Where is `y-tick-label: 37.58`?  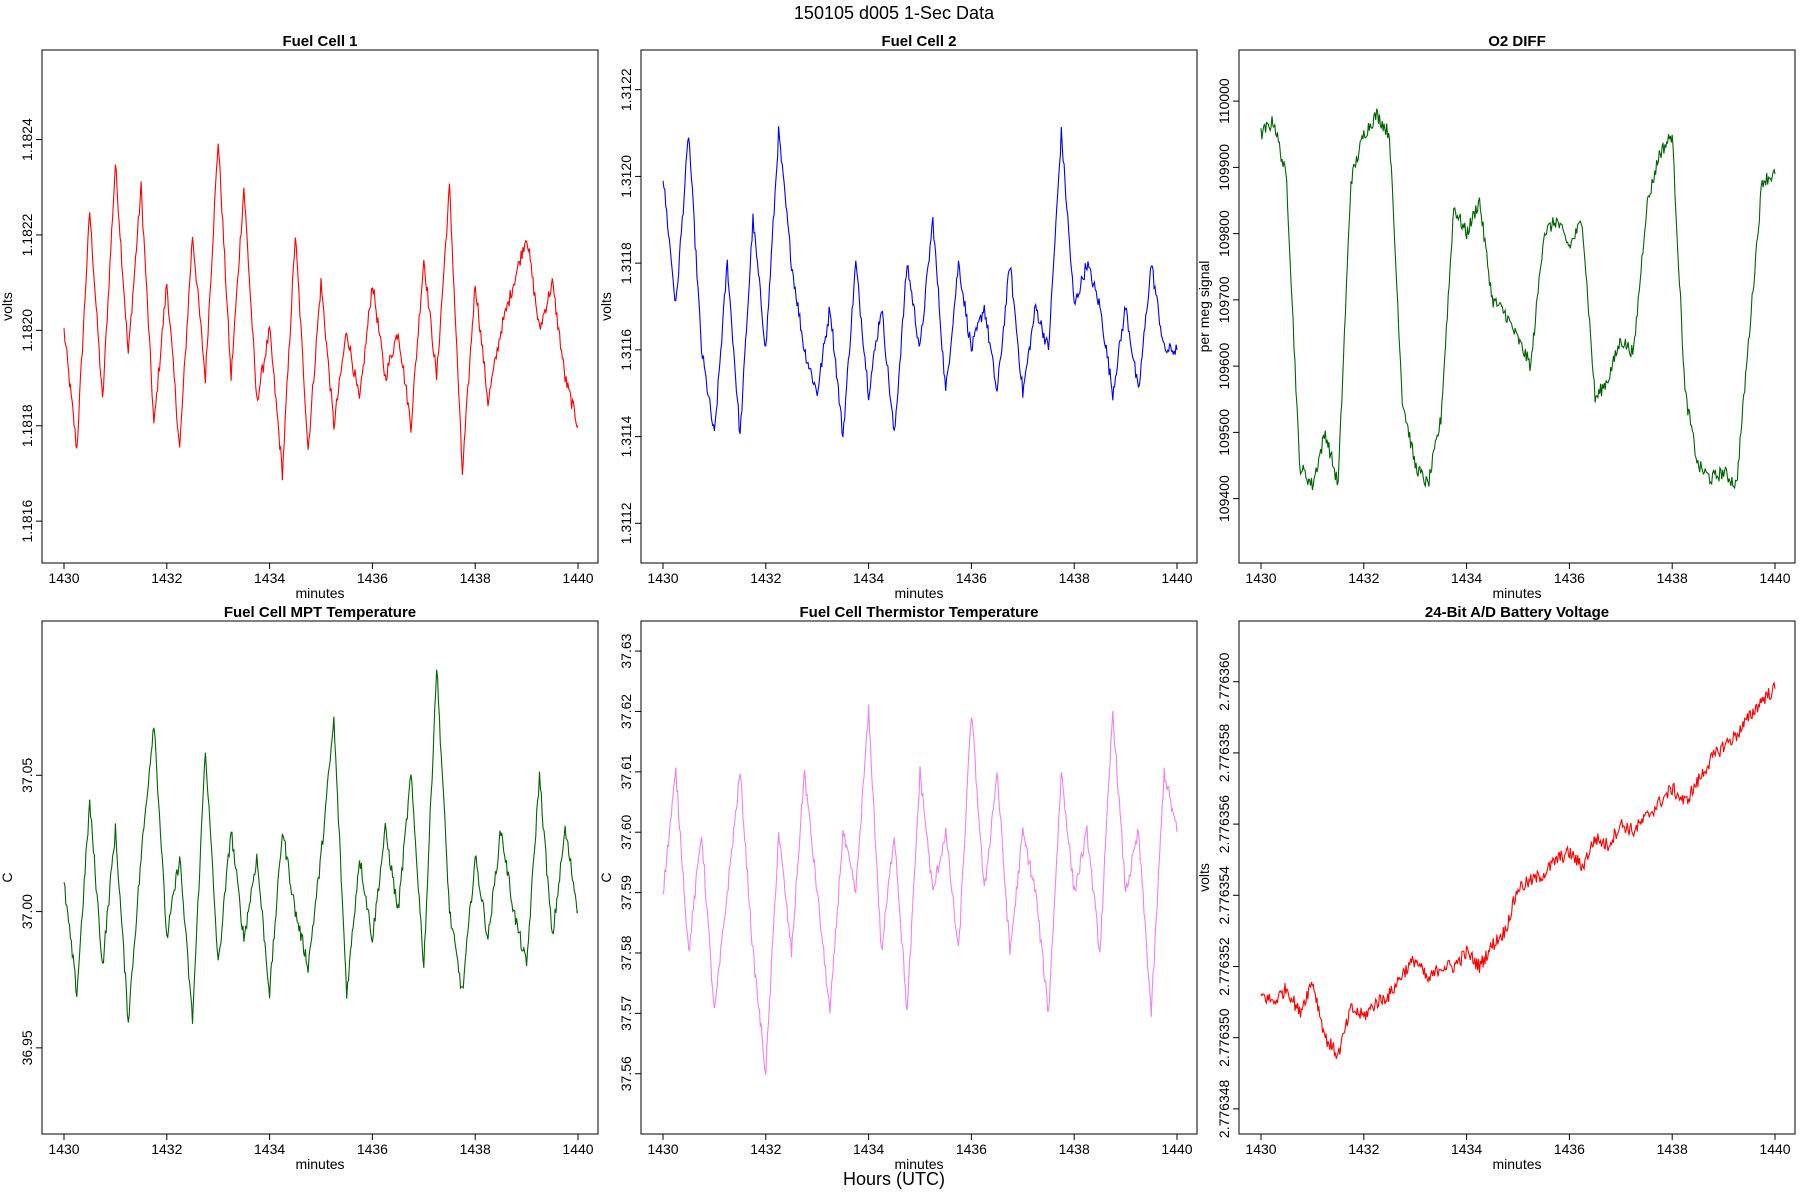
y-tick-label: 37.58 is located at coordinates (626, 952).